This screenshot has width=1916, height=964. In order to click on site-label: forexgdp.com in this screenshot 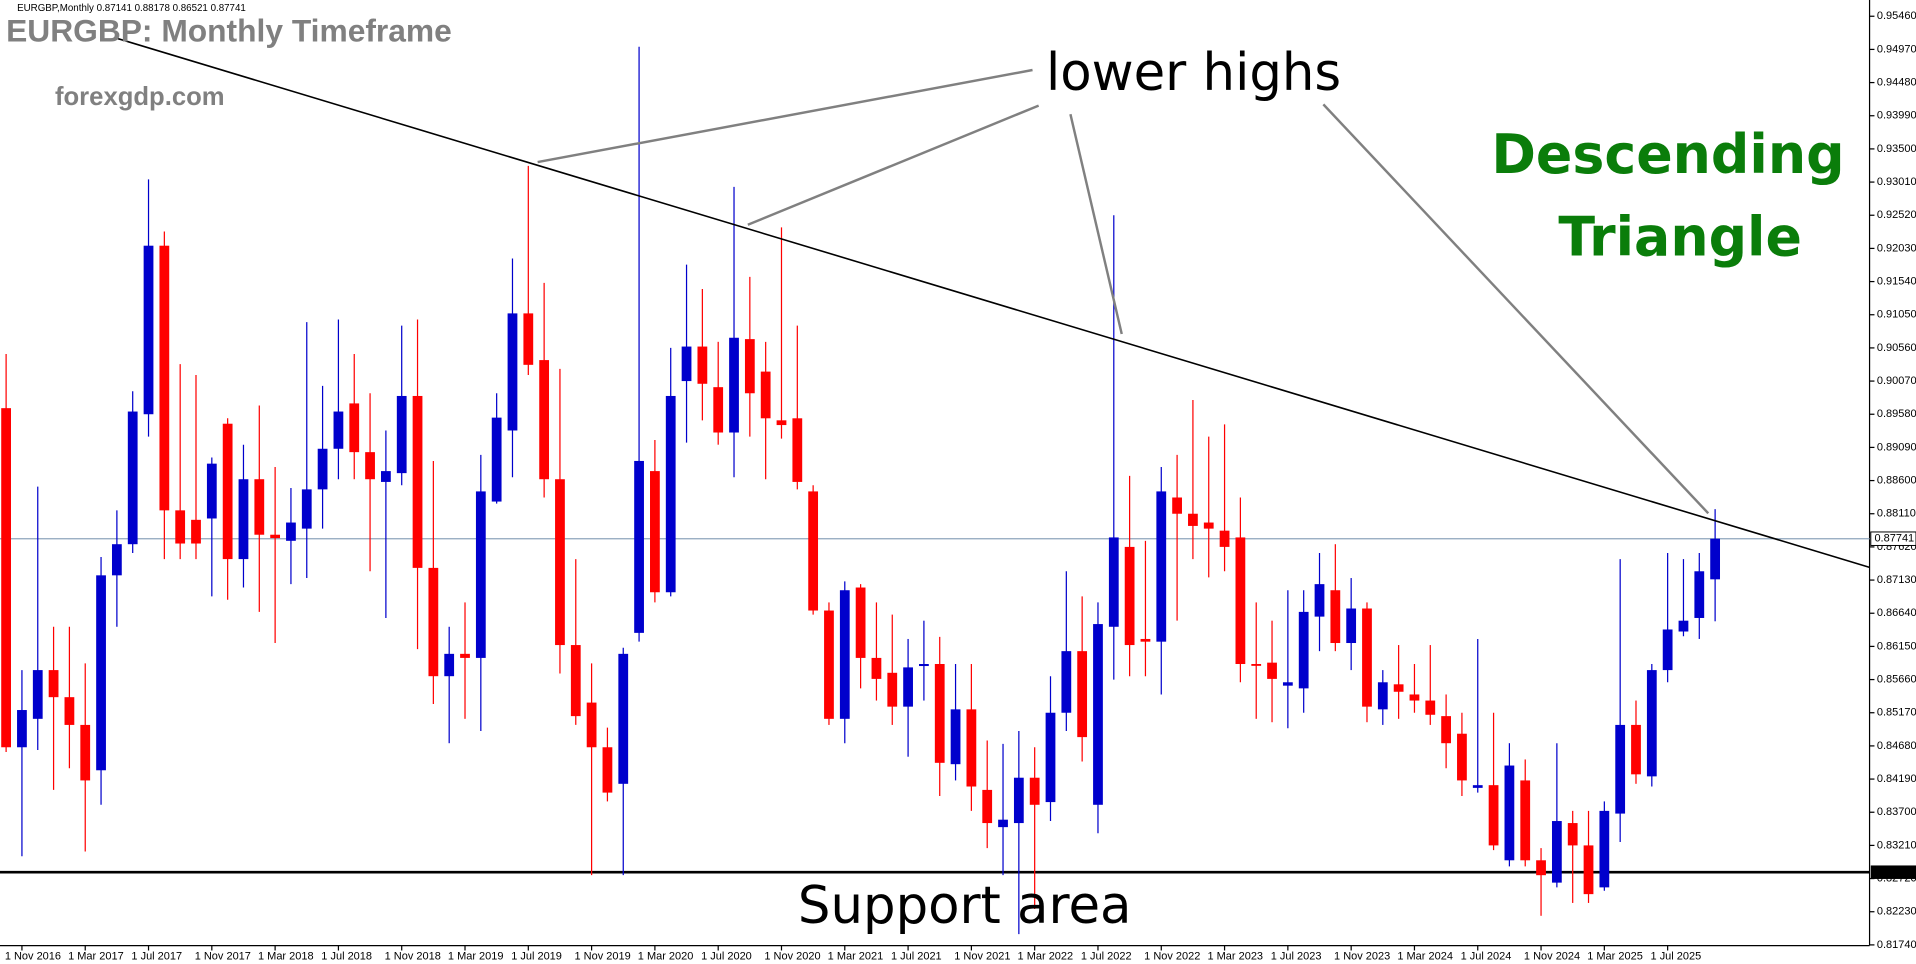, I will do `click(140, 97)`.